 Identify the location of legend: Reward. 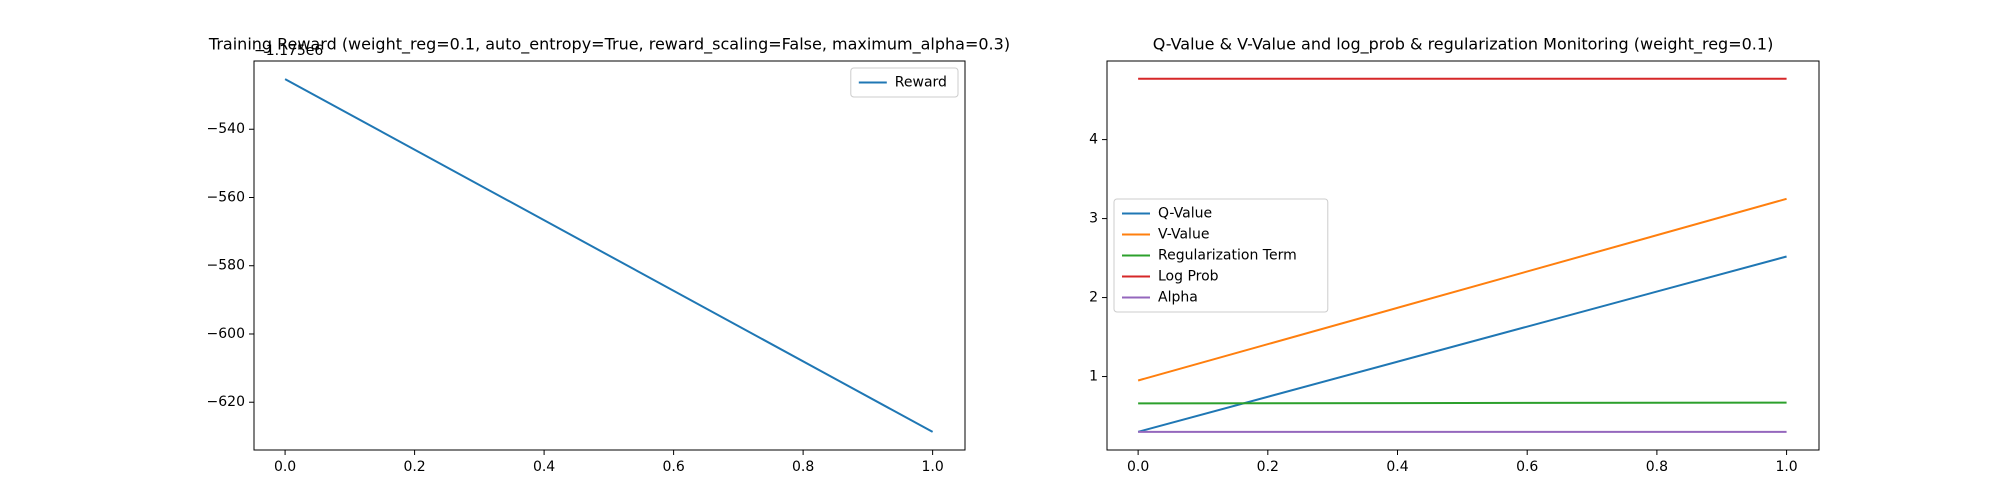
(904, 82).